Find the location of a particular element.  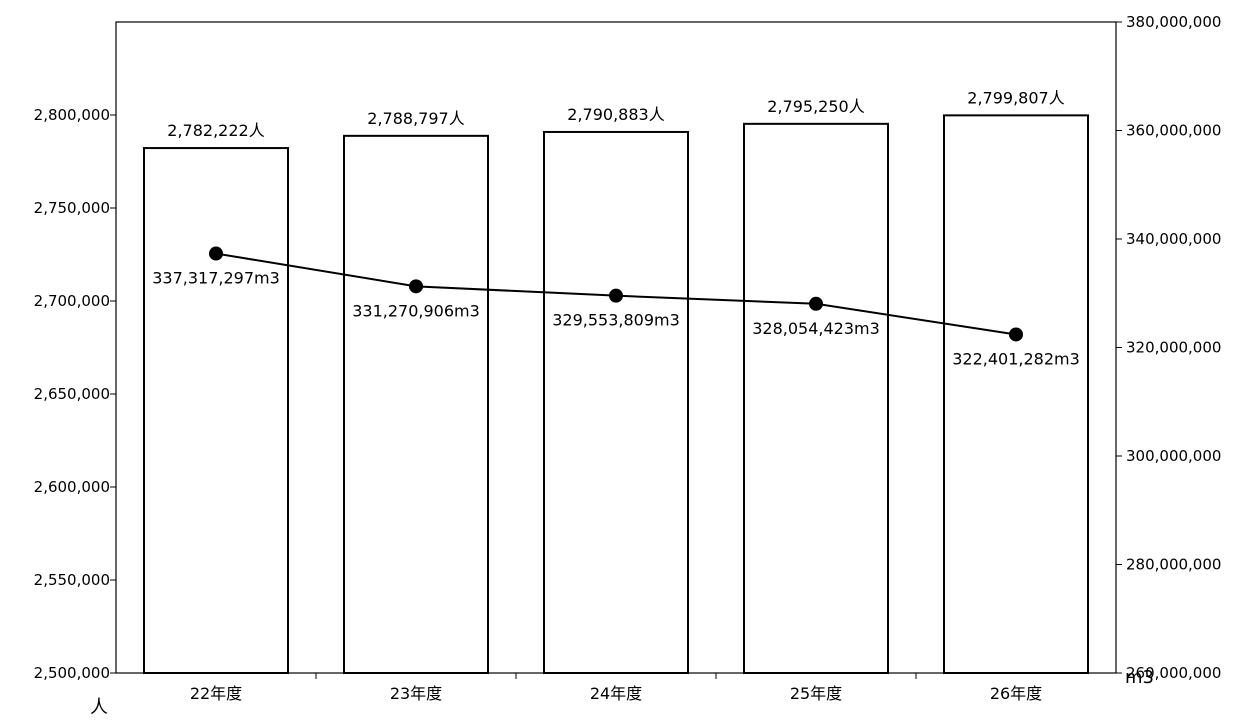

bar-data-label: 2,782,222人 is located at coordinates (215, 130).